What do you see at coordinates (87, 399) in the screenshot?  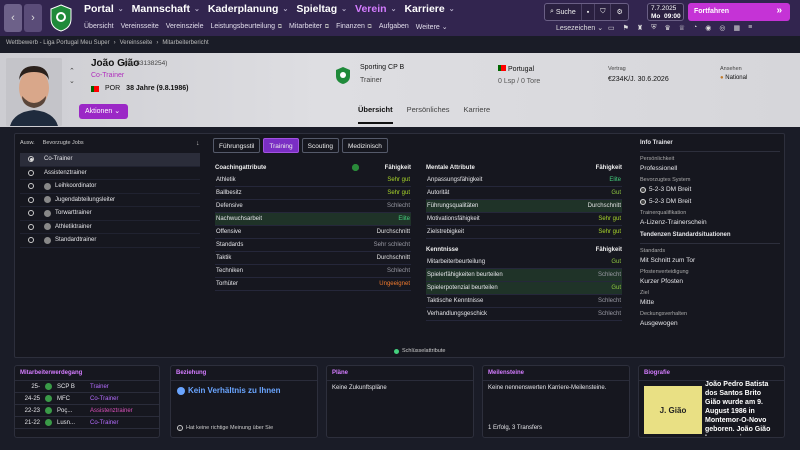 I see `career-row: 24-25 MFC Co-Trainer` at bounding box center [87, 399].